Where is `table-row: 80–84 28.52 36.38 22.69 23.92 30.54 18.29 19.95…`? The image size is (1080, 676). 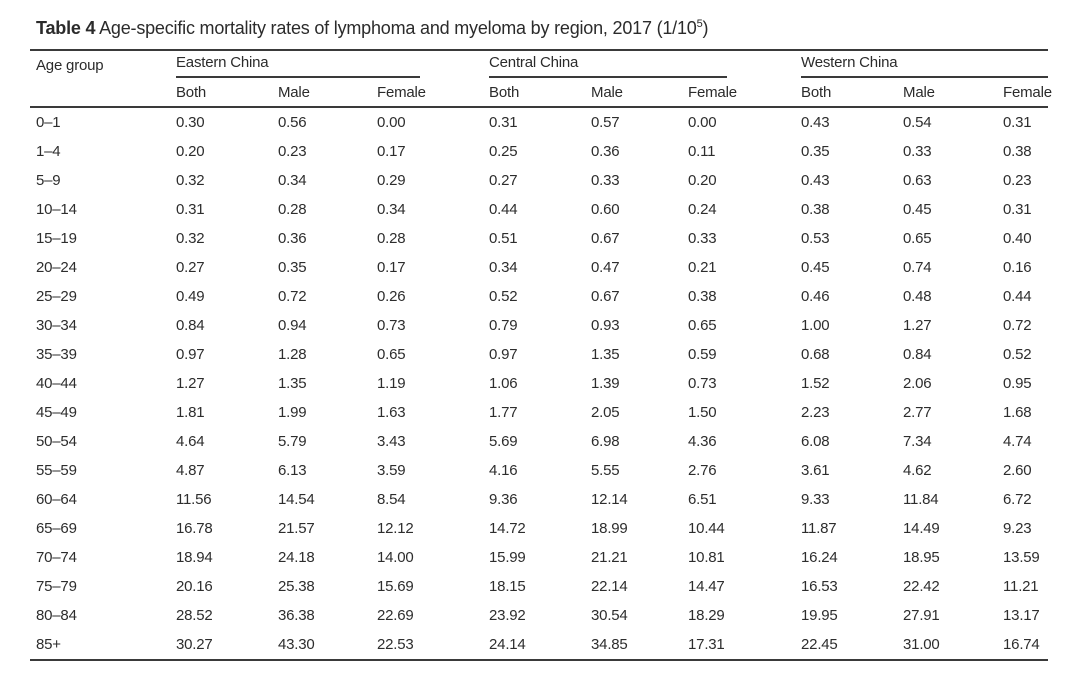 table-row: 80–84 28.52 36.38 22.69 23.92 30.54 18.29 19.95… is located at coordinates (539, 615).